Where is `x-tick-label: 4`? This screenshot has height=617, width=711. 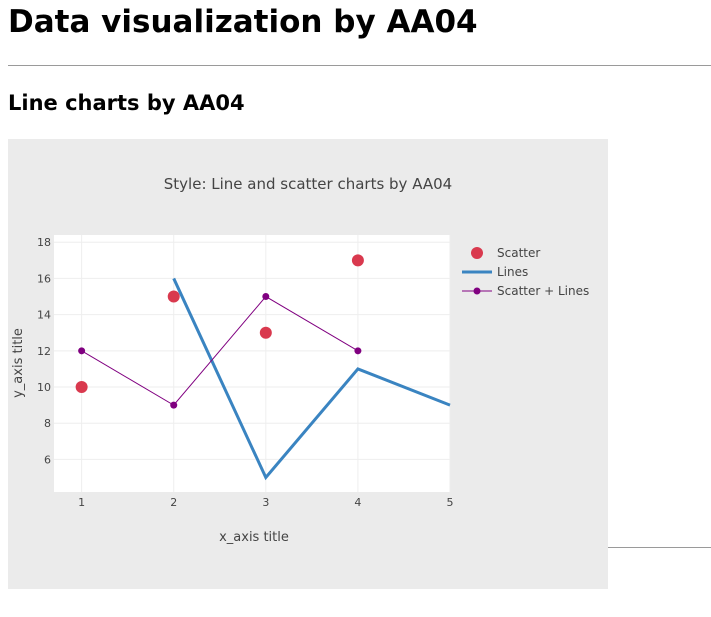 x-tick-label: 4 is located at coordinates (357, 502).